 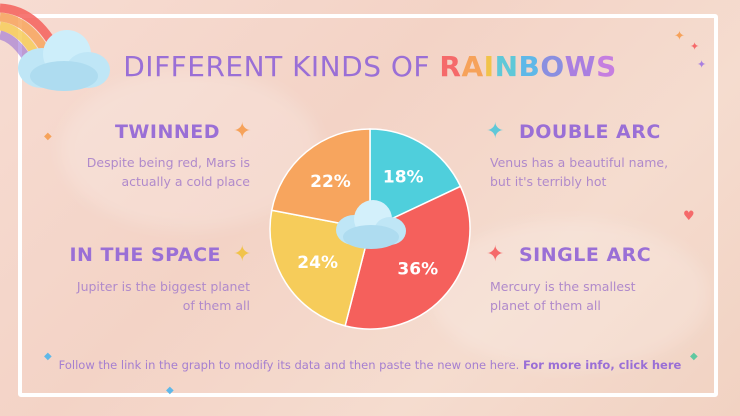 I want to click on title-letter: B, so click(x=529, y=66).